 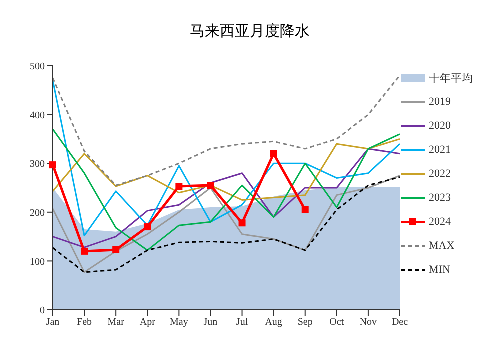 I want to click on x-tick-label: May, so click(x=179, y=322).